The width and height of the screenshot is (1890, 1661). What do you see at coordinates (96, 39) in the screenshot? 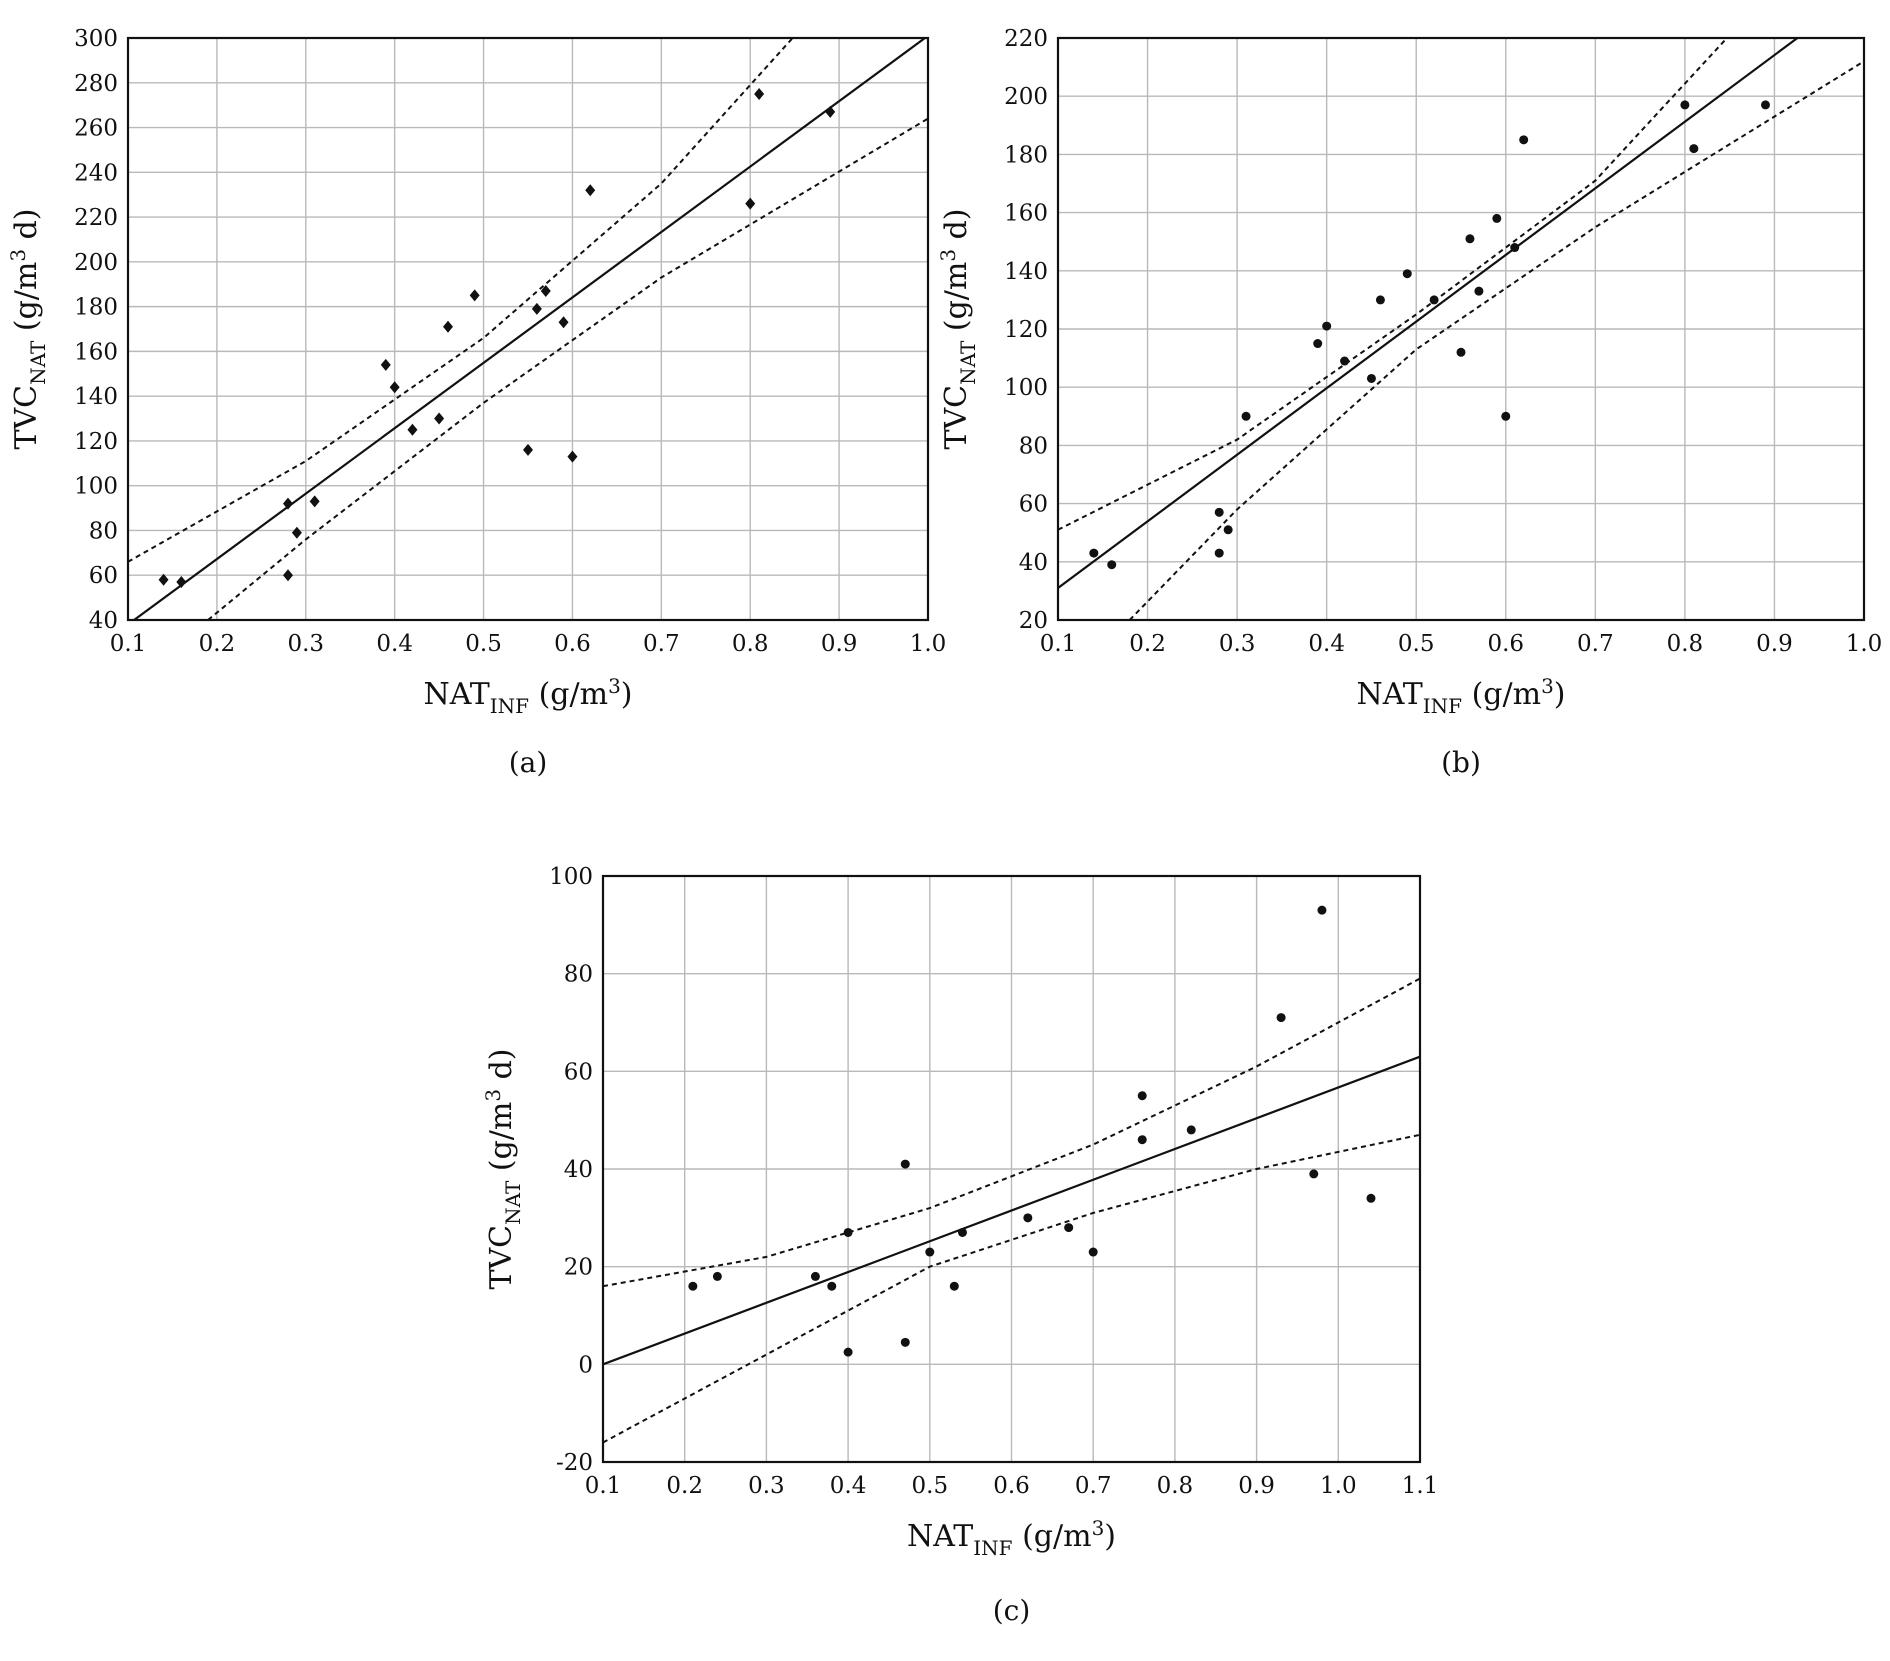
I see `y-tick-label: 300` at bounding box center [96, 39].